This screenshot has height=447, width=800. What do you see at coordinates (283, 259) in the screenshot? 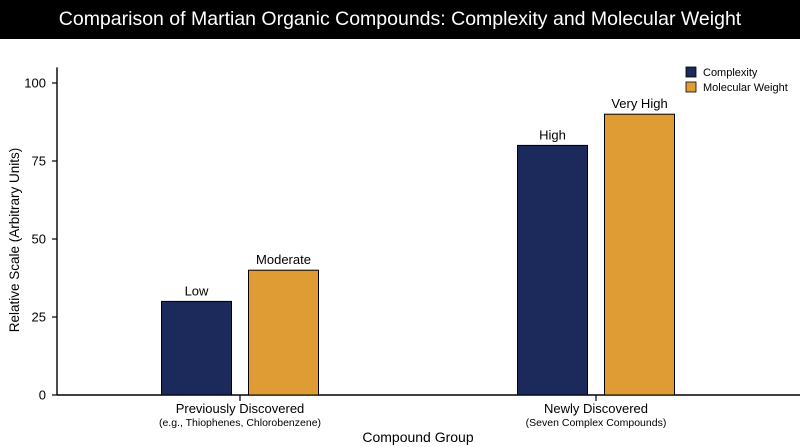
I see `bar-data-label: Moderate` at bounding box center [283, 259].